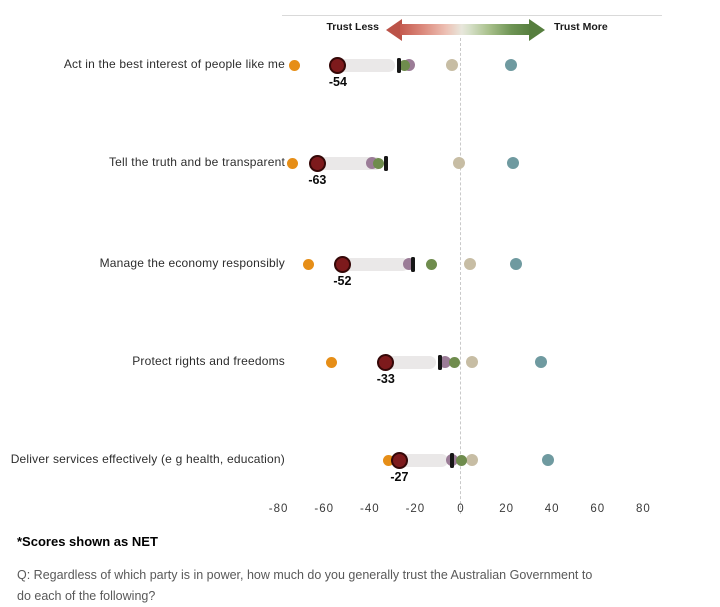  I want to click on trust-less-label: Trust Less, so click(352, 27).